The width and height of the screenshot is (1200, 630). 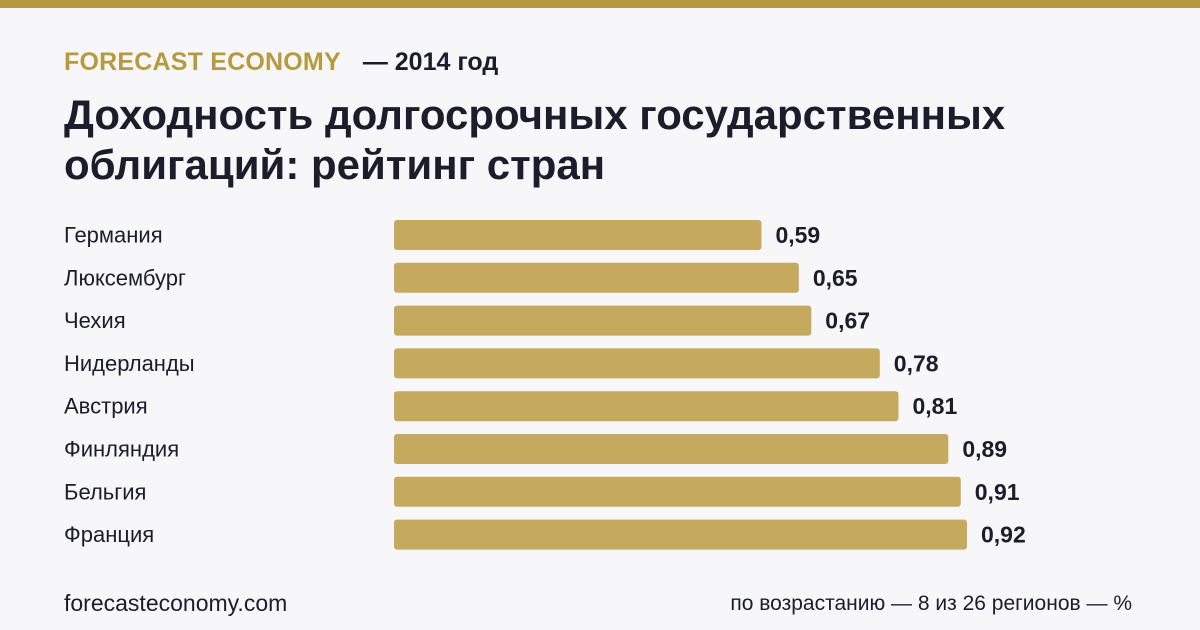 What do you see at coordinates (125, 277) in the screenshot?
I see `category-label: Люксембург` at bounding box center [125, 277].